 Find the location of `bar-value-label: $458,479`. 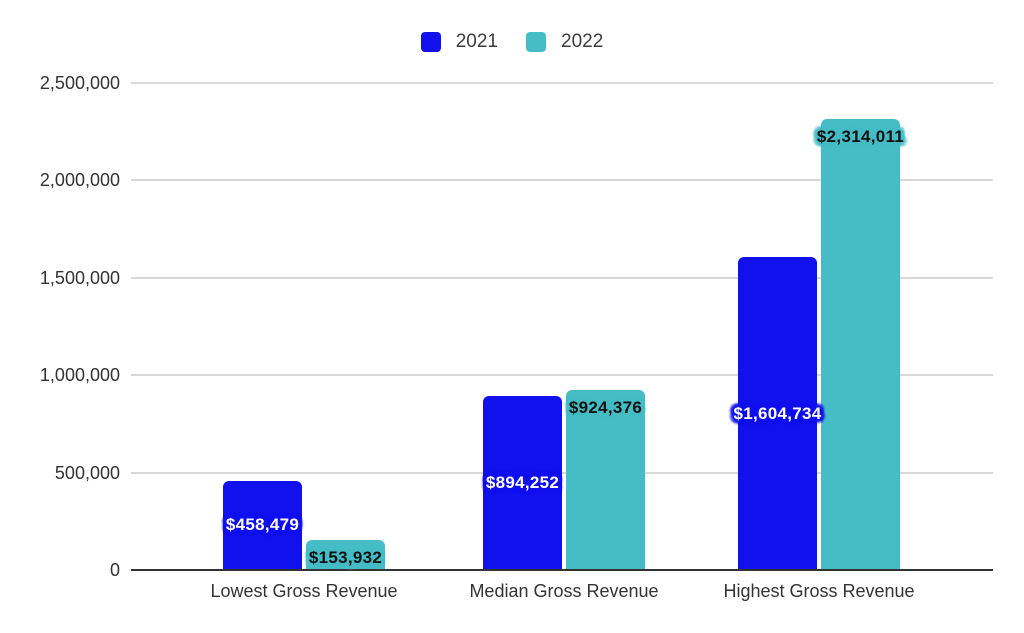

bar-value-label: $458,479 is located at coordinates (262, 525).